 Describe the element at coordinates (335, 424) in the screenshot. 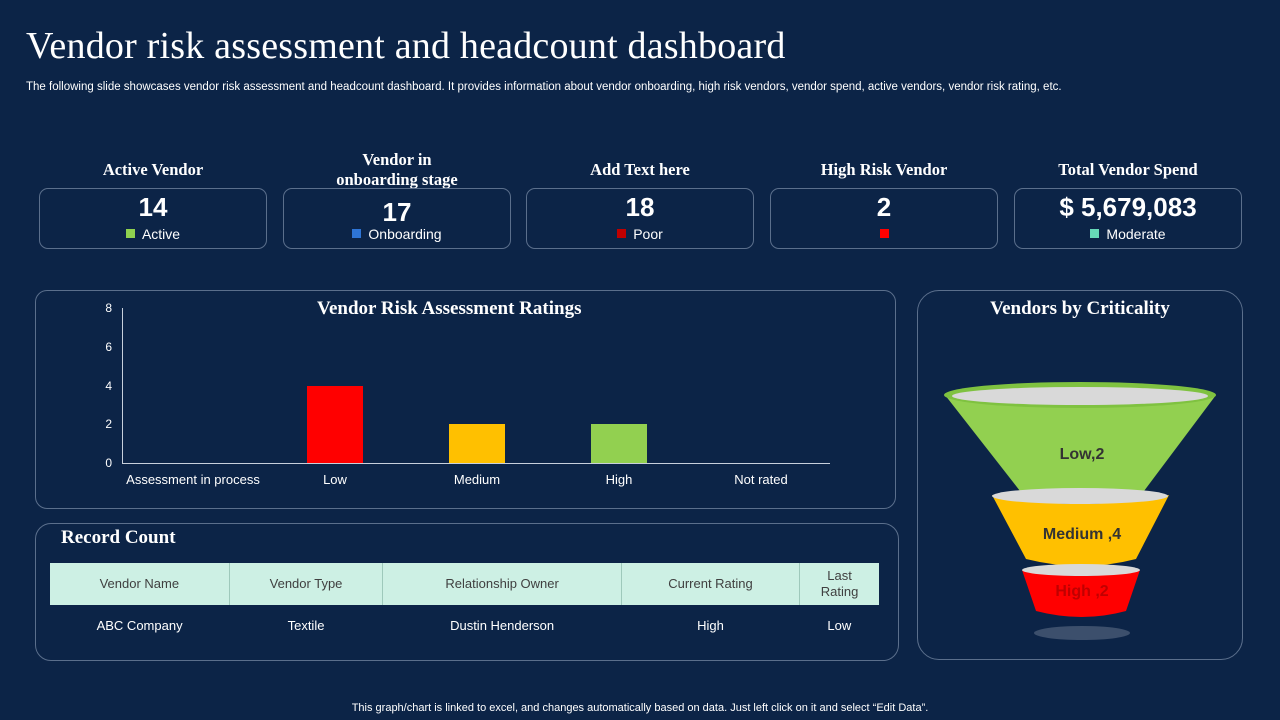

I see `bar-low` at that location.